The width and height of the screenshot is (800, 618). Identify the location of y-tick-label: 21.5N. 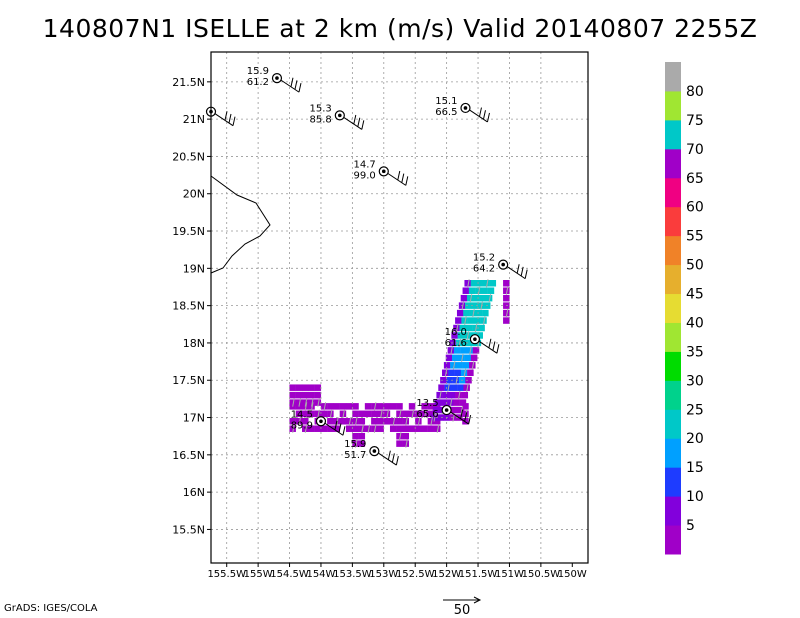
(188, 82).